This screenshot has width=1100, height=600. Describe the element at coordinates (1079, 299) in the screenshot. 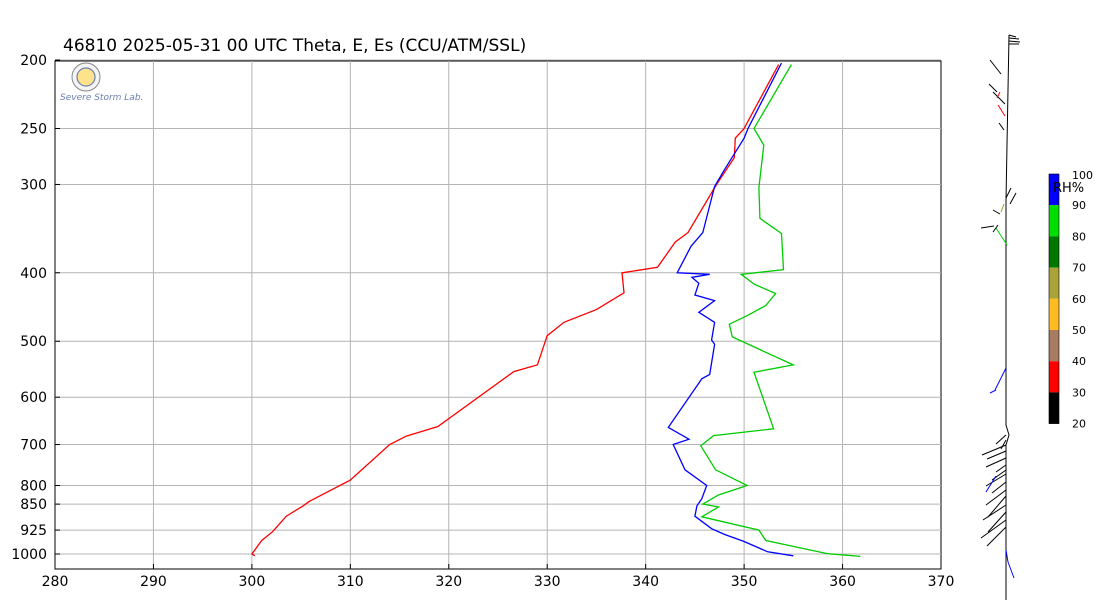

I see `rh-tick-label: 60` at that location.